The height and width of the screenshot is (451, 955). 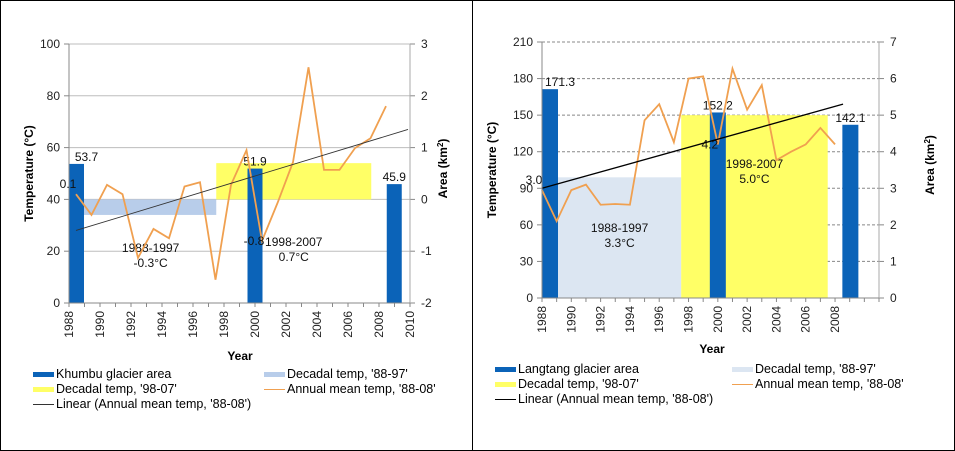 I want to click on legend-item: Decadal temp, '98-07', so click(x=567, y=384).